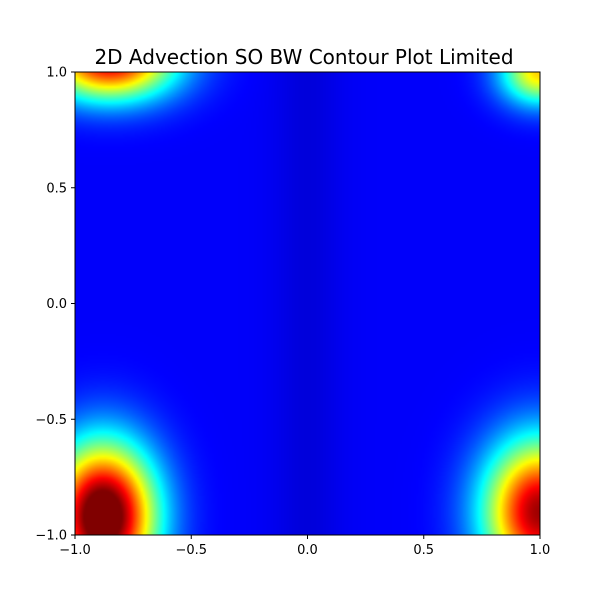 The image size is (600, 600). What do you see at coordinates (191, 550) in the screenshot?
I see `x-tick-label: −0.5` at bounding box center [191, 550].